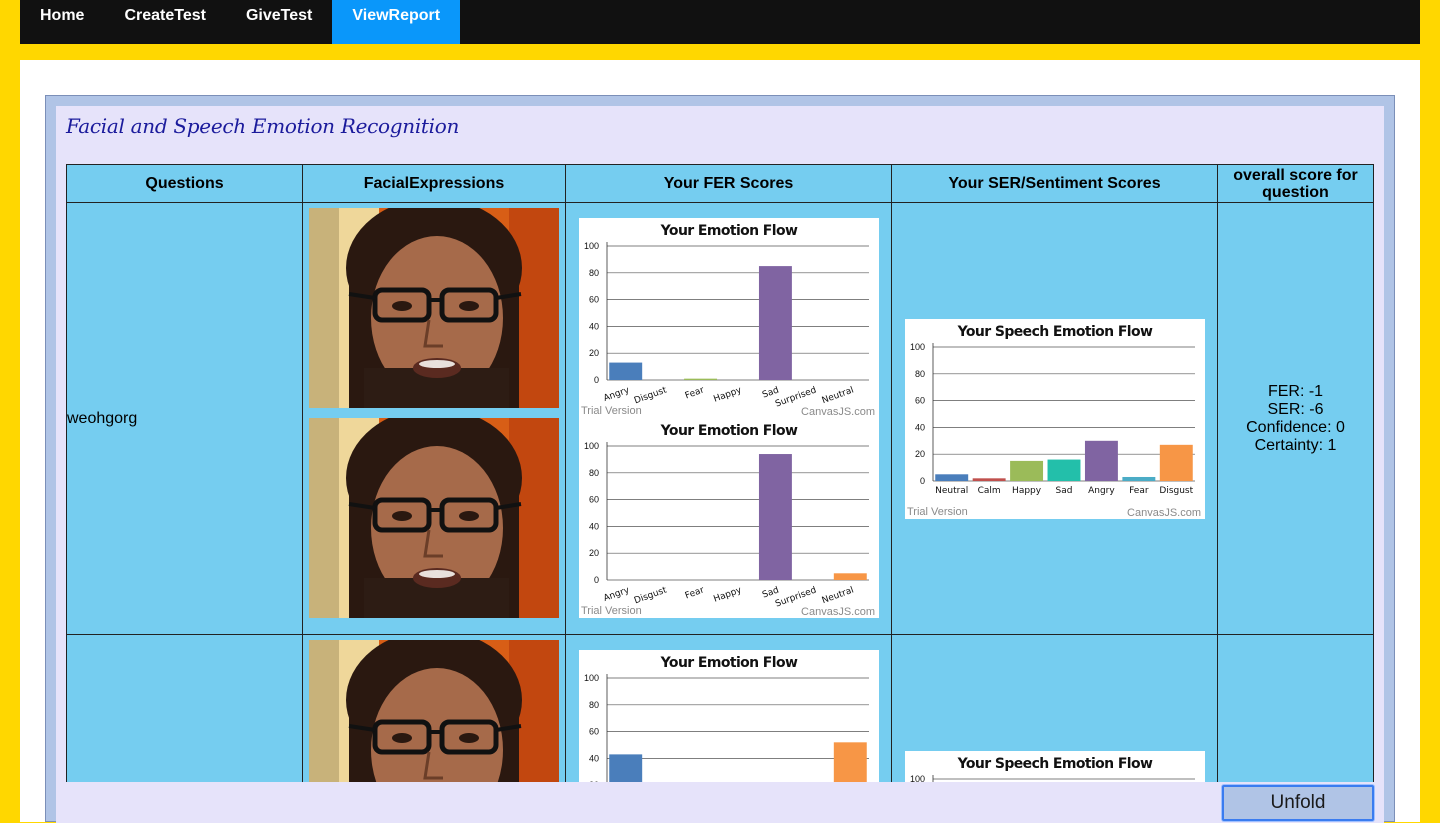 This screenshot has width=1440, height=823. Describe the element at coordinates (1026, 470) in the screenshot. I see `bar-happy` at that location.